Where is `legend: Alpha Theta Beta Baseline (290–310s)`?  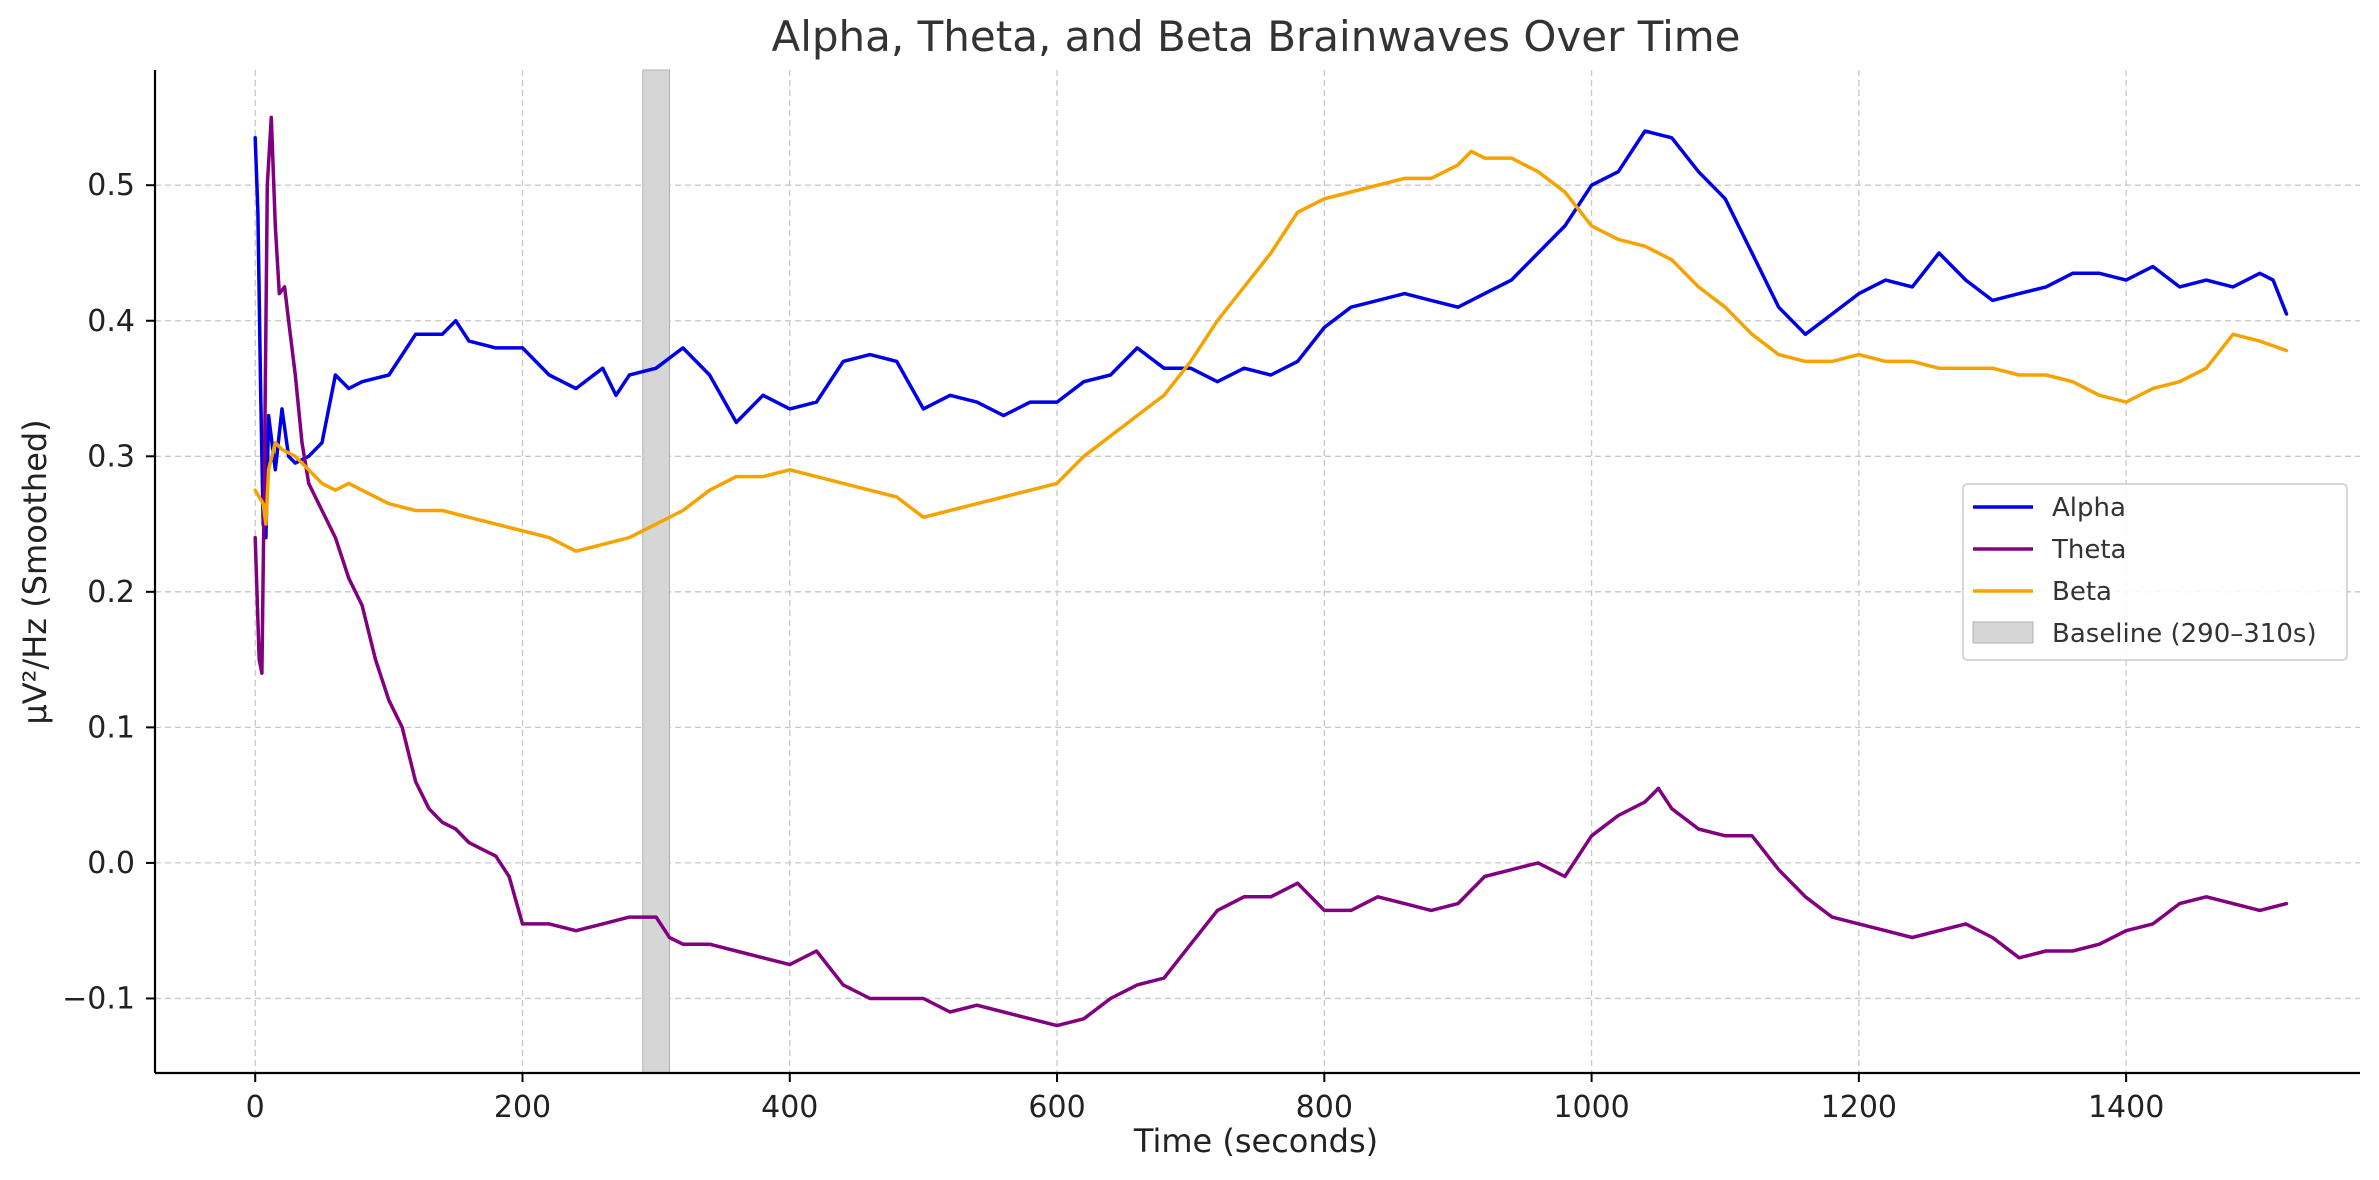
legend: Alpha Theta Beta Baseline (290–310s) is located at coordinates (2155, 572).